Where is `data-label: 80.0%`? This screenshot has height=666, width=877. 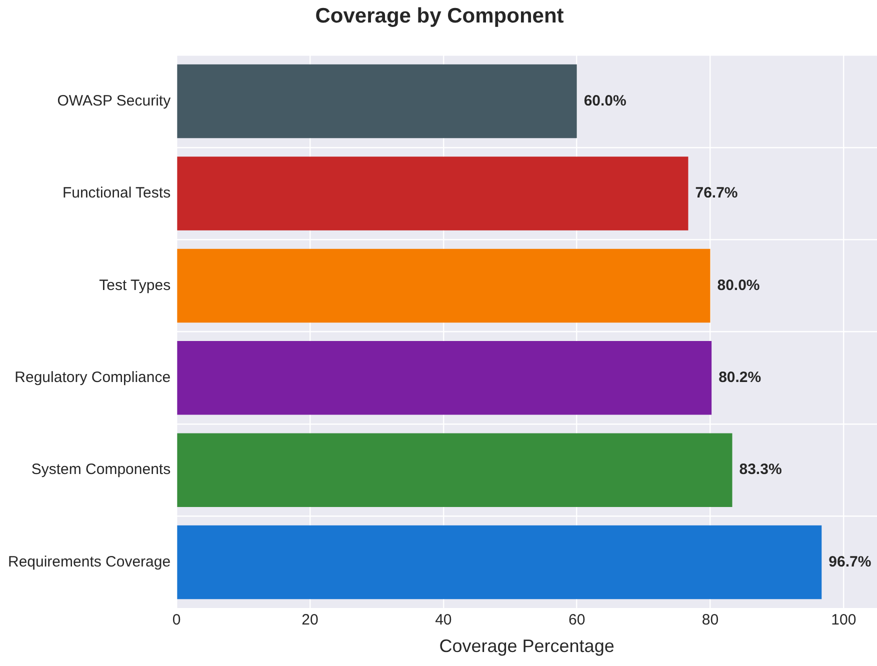
data-label: 80.0% is located at coordinates (738, 285).